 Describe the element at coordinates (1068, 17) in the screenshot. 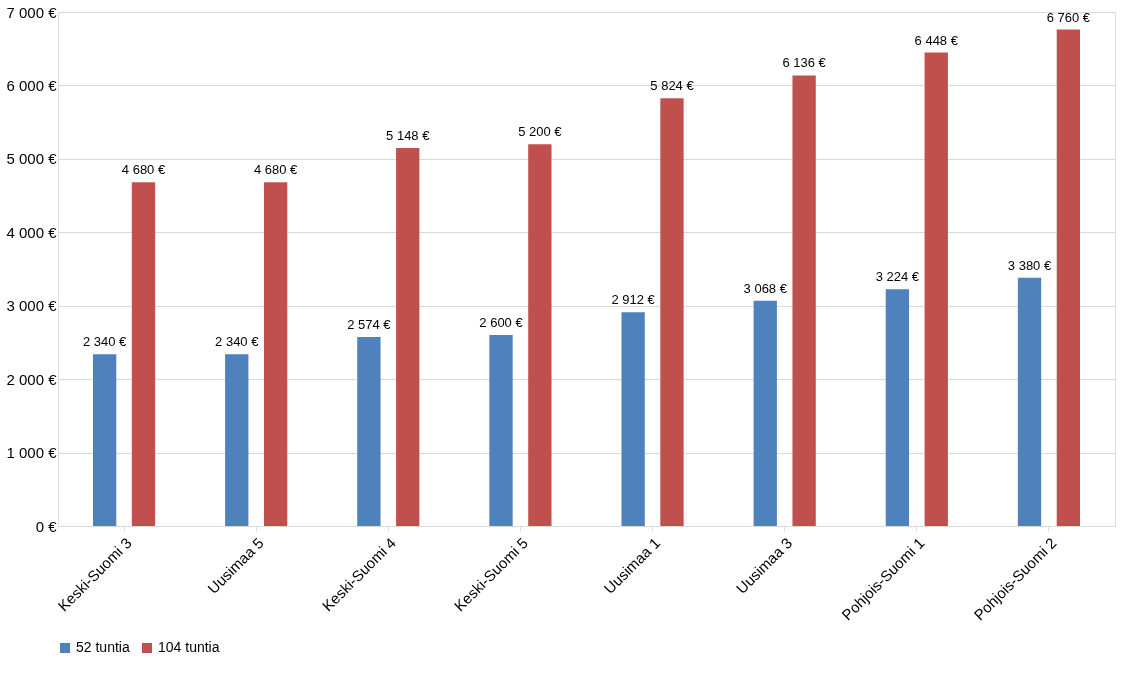

I see `data-label: 6 760 €` at that location.